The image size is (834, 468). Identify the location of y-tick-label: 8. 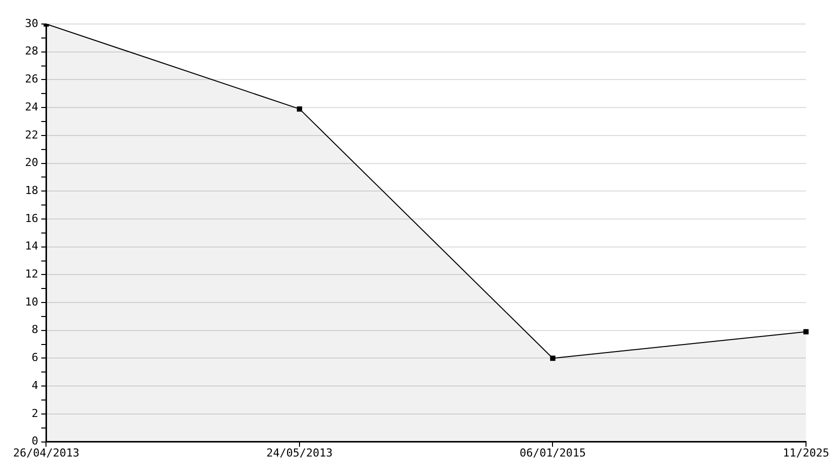
(35, 329).